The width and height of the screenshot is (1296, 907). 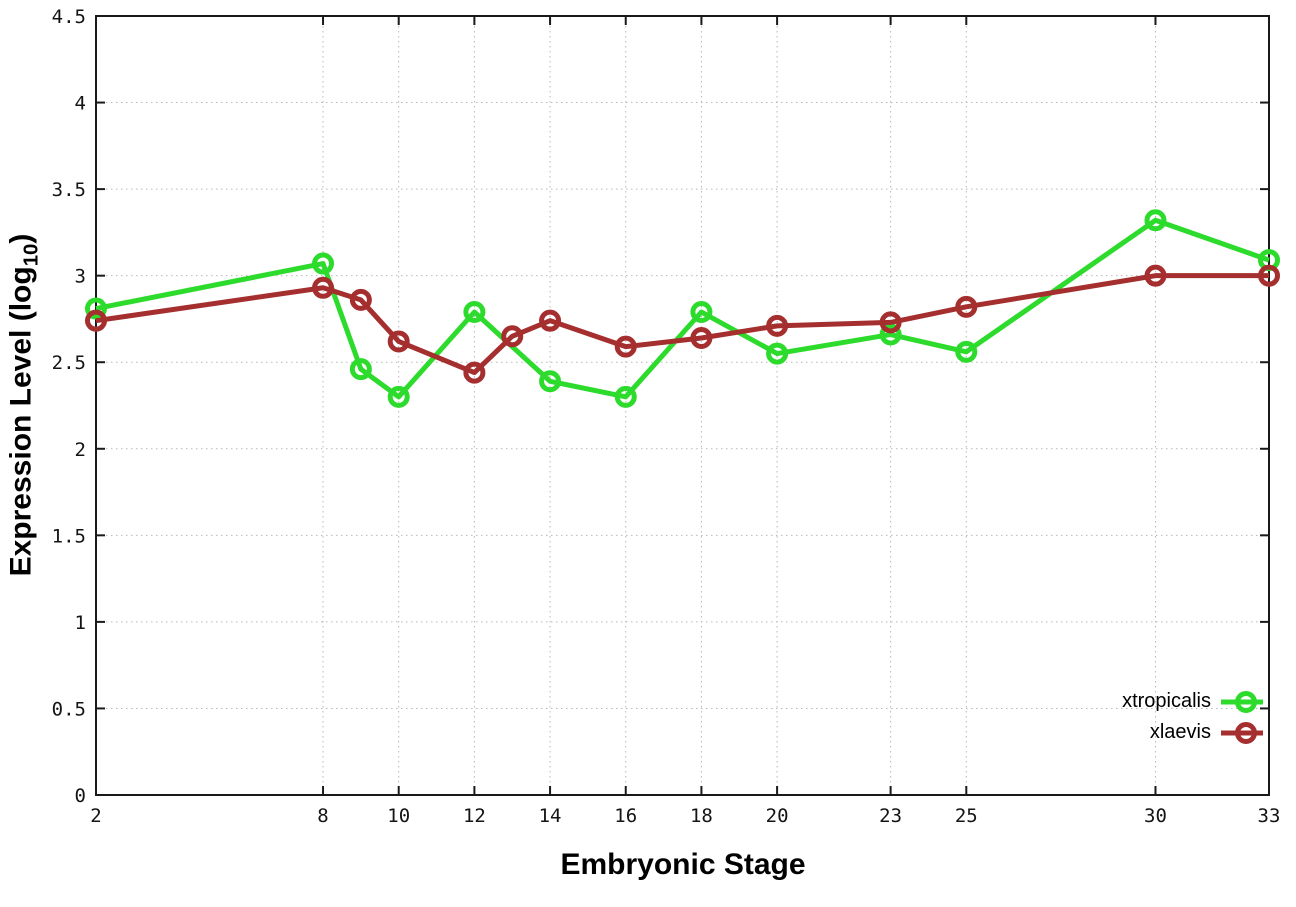 I want to click on x-tick-label: 8, so click(x=322, y=816).